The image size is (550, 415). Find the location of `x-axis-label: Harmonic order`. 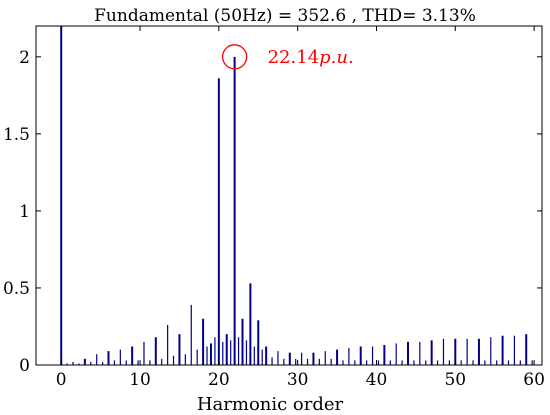

x-axis-label: Harmonic order is located at coordinates (270, 404).